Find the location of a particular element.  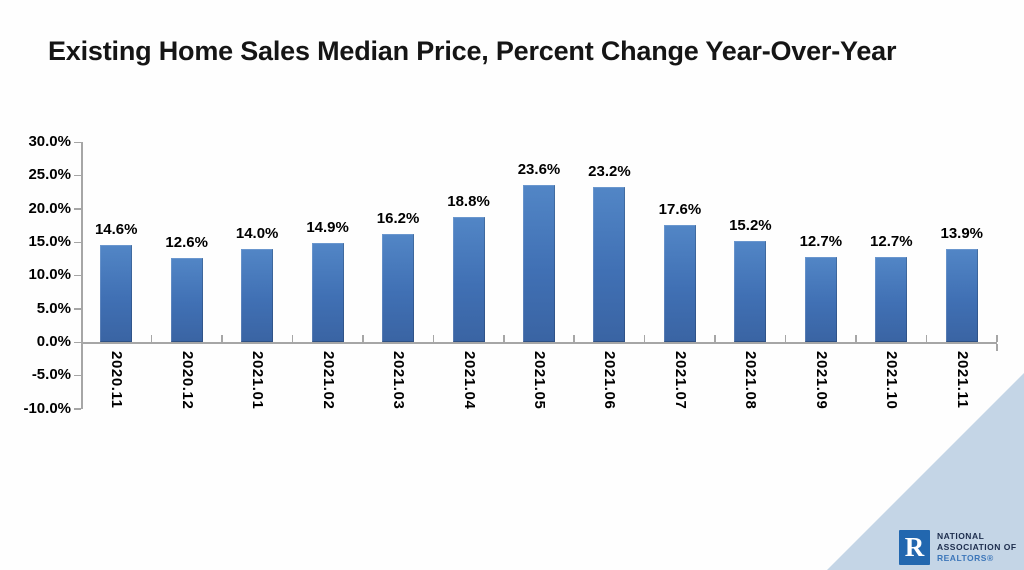

nar-logo-line-2: ASSOCIATION OF is located at coordinates (977, 547).